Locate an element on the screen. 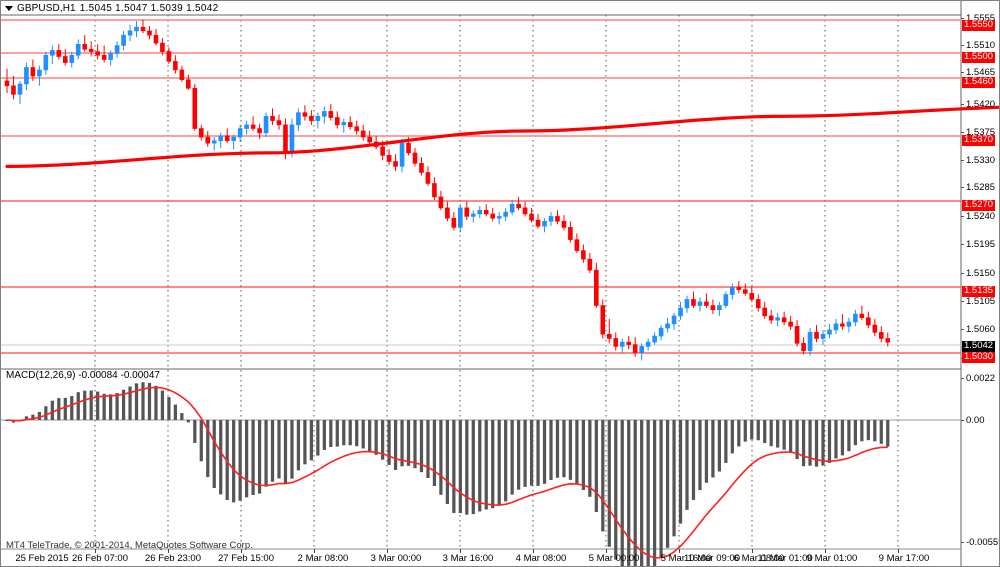 This screenshot has width=1000, height=567. macd-indicator-label: MACD(12,26,9) -0.00084 -0.00047 is located at coordinates (83, 375).